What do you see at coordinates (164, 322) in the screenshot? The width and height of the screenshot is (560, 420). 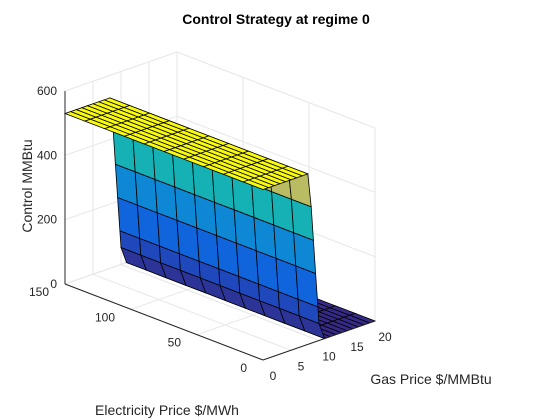 I see `y-axis-line` at bounding box center [164, 322].